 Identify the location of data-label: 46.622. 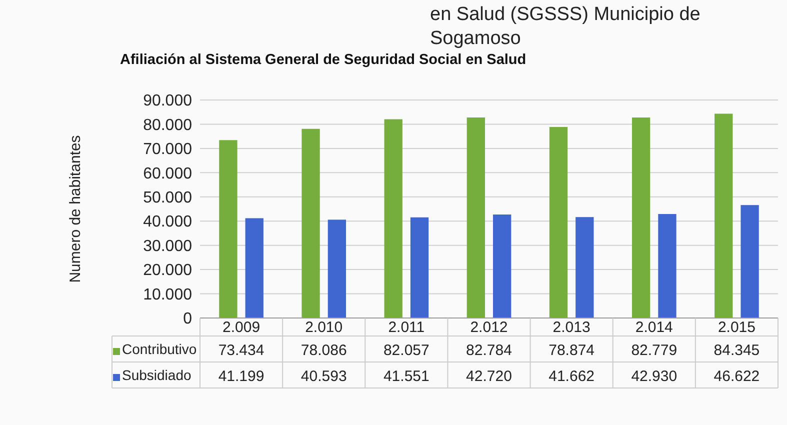
(737, 376).